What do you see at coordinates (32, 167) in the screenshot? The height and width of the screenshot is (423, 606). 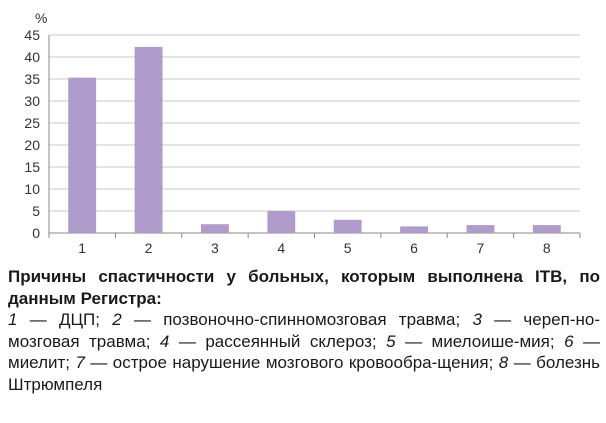 I see `y-tick-label: 15` at bounding box center [32, 167].